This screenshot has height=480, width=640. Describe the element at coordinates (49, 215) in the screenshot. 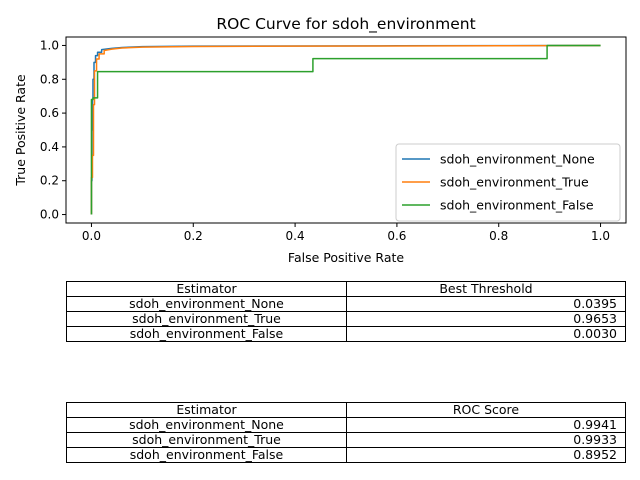

I see `y-tick-label: 0.0` at that location.